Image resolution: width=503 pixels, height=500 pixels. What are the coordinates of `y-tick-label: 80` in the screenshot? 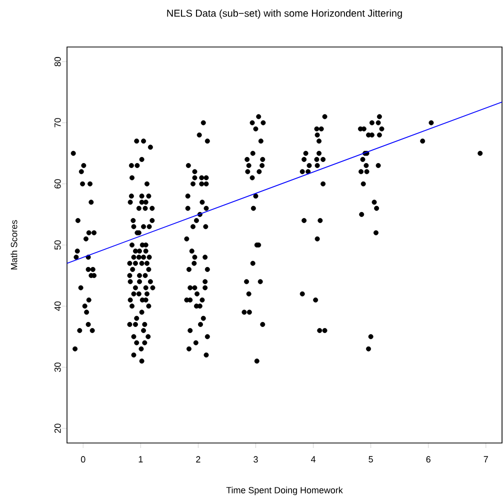 It's located at (57, 61).